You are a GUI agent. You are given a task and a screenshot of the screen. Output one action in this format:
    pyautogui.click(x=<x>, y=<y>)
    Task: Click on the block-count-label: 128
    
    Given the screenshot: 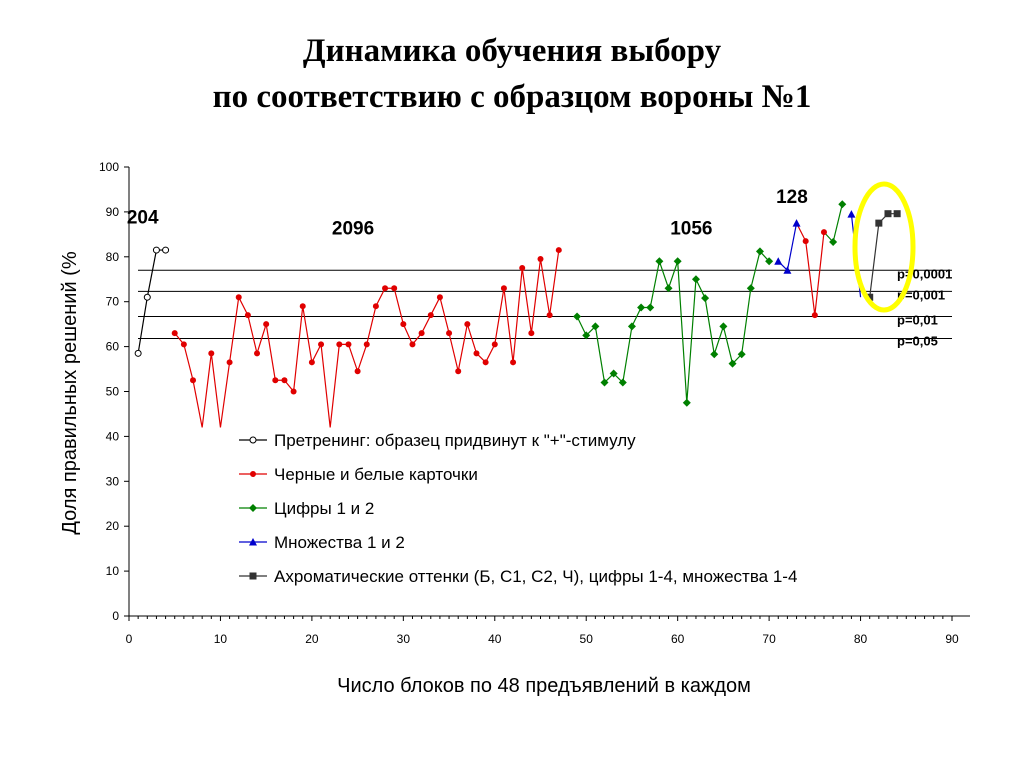 What is the action you would take?
    pyautogui.click(x=792, y=197)
    